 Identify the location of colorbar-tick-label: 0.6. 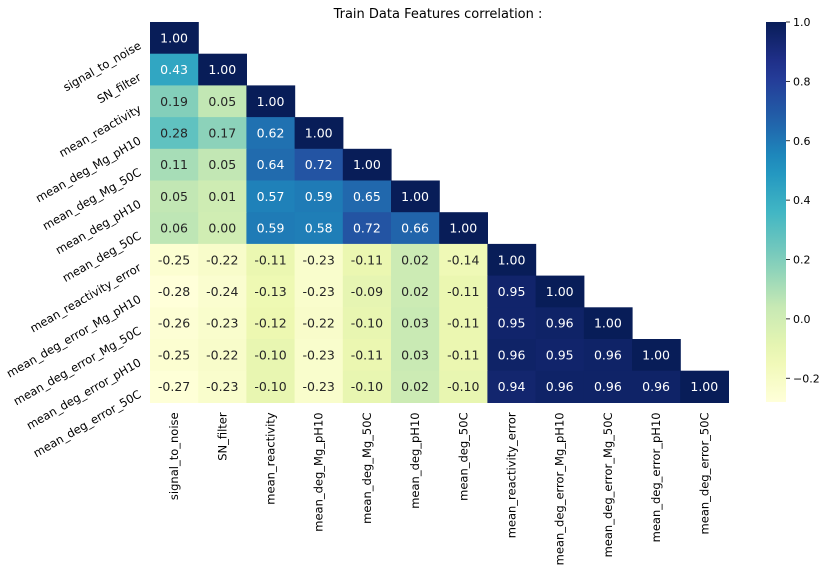
(802, 141).